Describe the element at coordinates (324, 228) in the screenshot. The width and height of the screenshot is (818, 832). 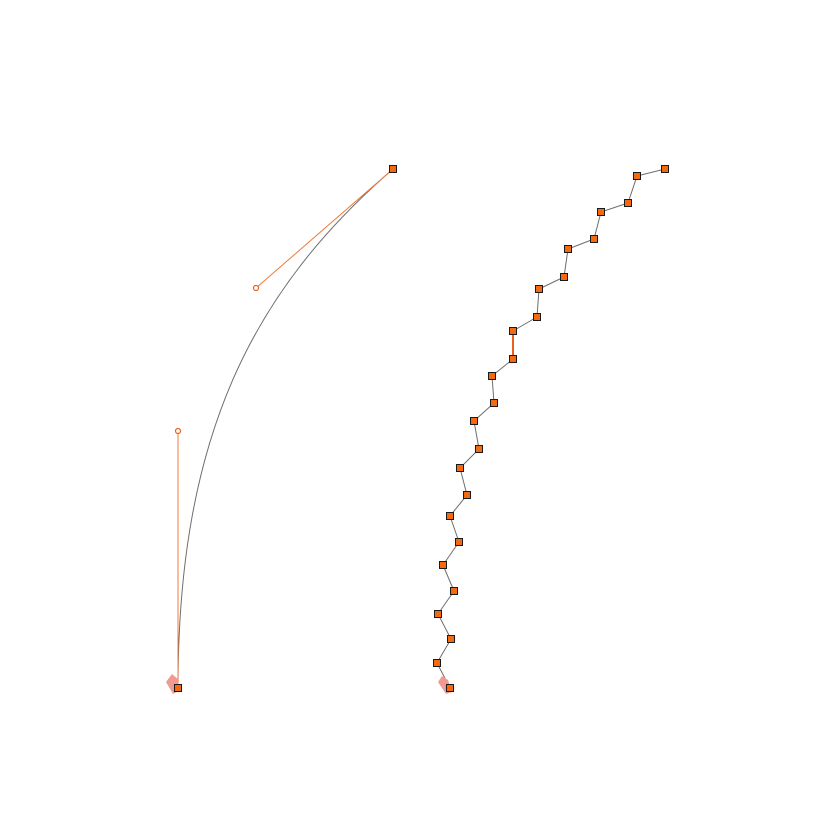
I see `handle-line-top` at that location.